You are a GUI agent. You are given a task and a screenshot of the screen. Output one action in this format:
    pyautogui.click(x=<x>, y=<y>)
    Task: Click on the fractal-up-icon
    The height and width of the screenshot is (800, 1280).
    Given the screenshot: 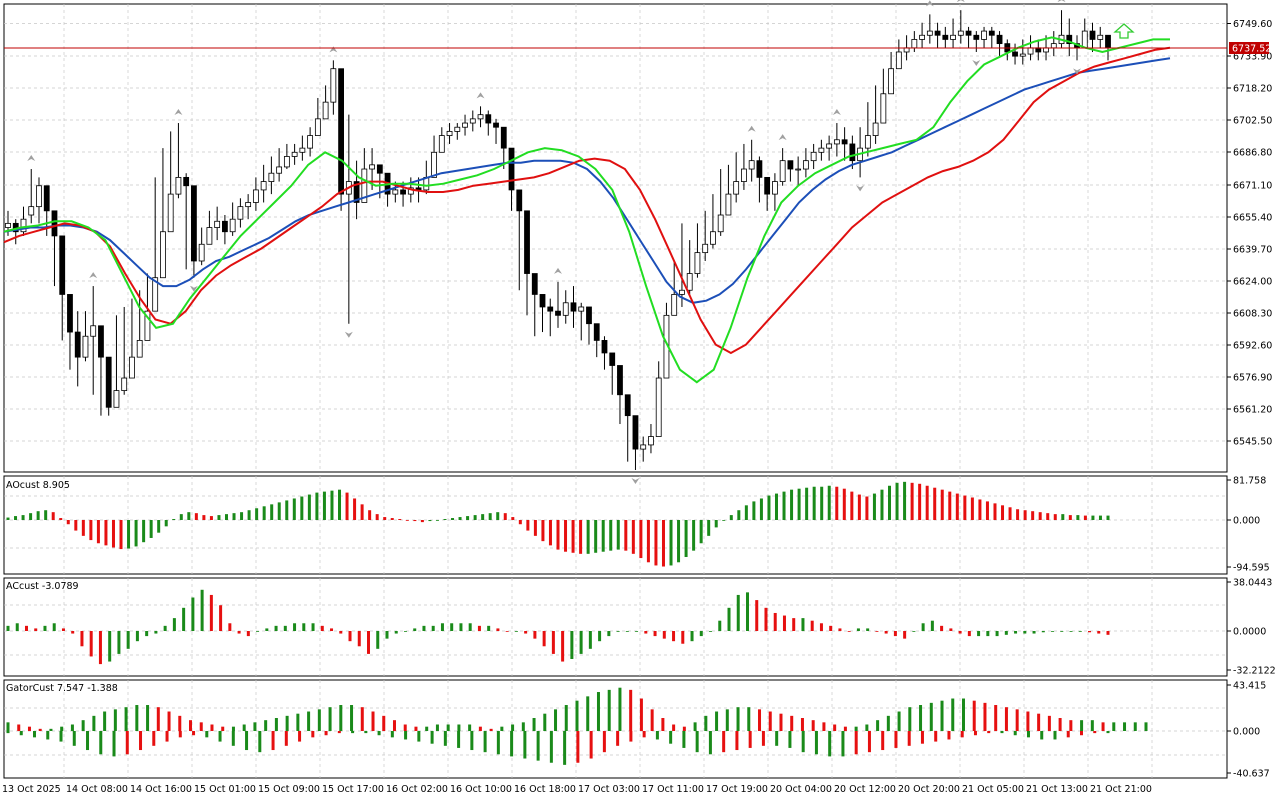 What is the action you would take?
    pyautogui.click(x=960, y=1)
    